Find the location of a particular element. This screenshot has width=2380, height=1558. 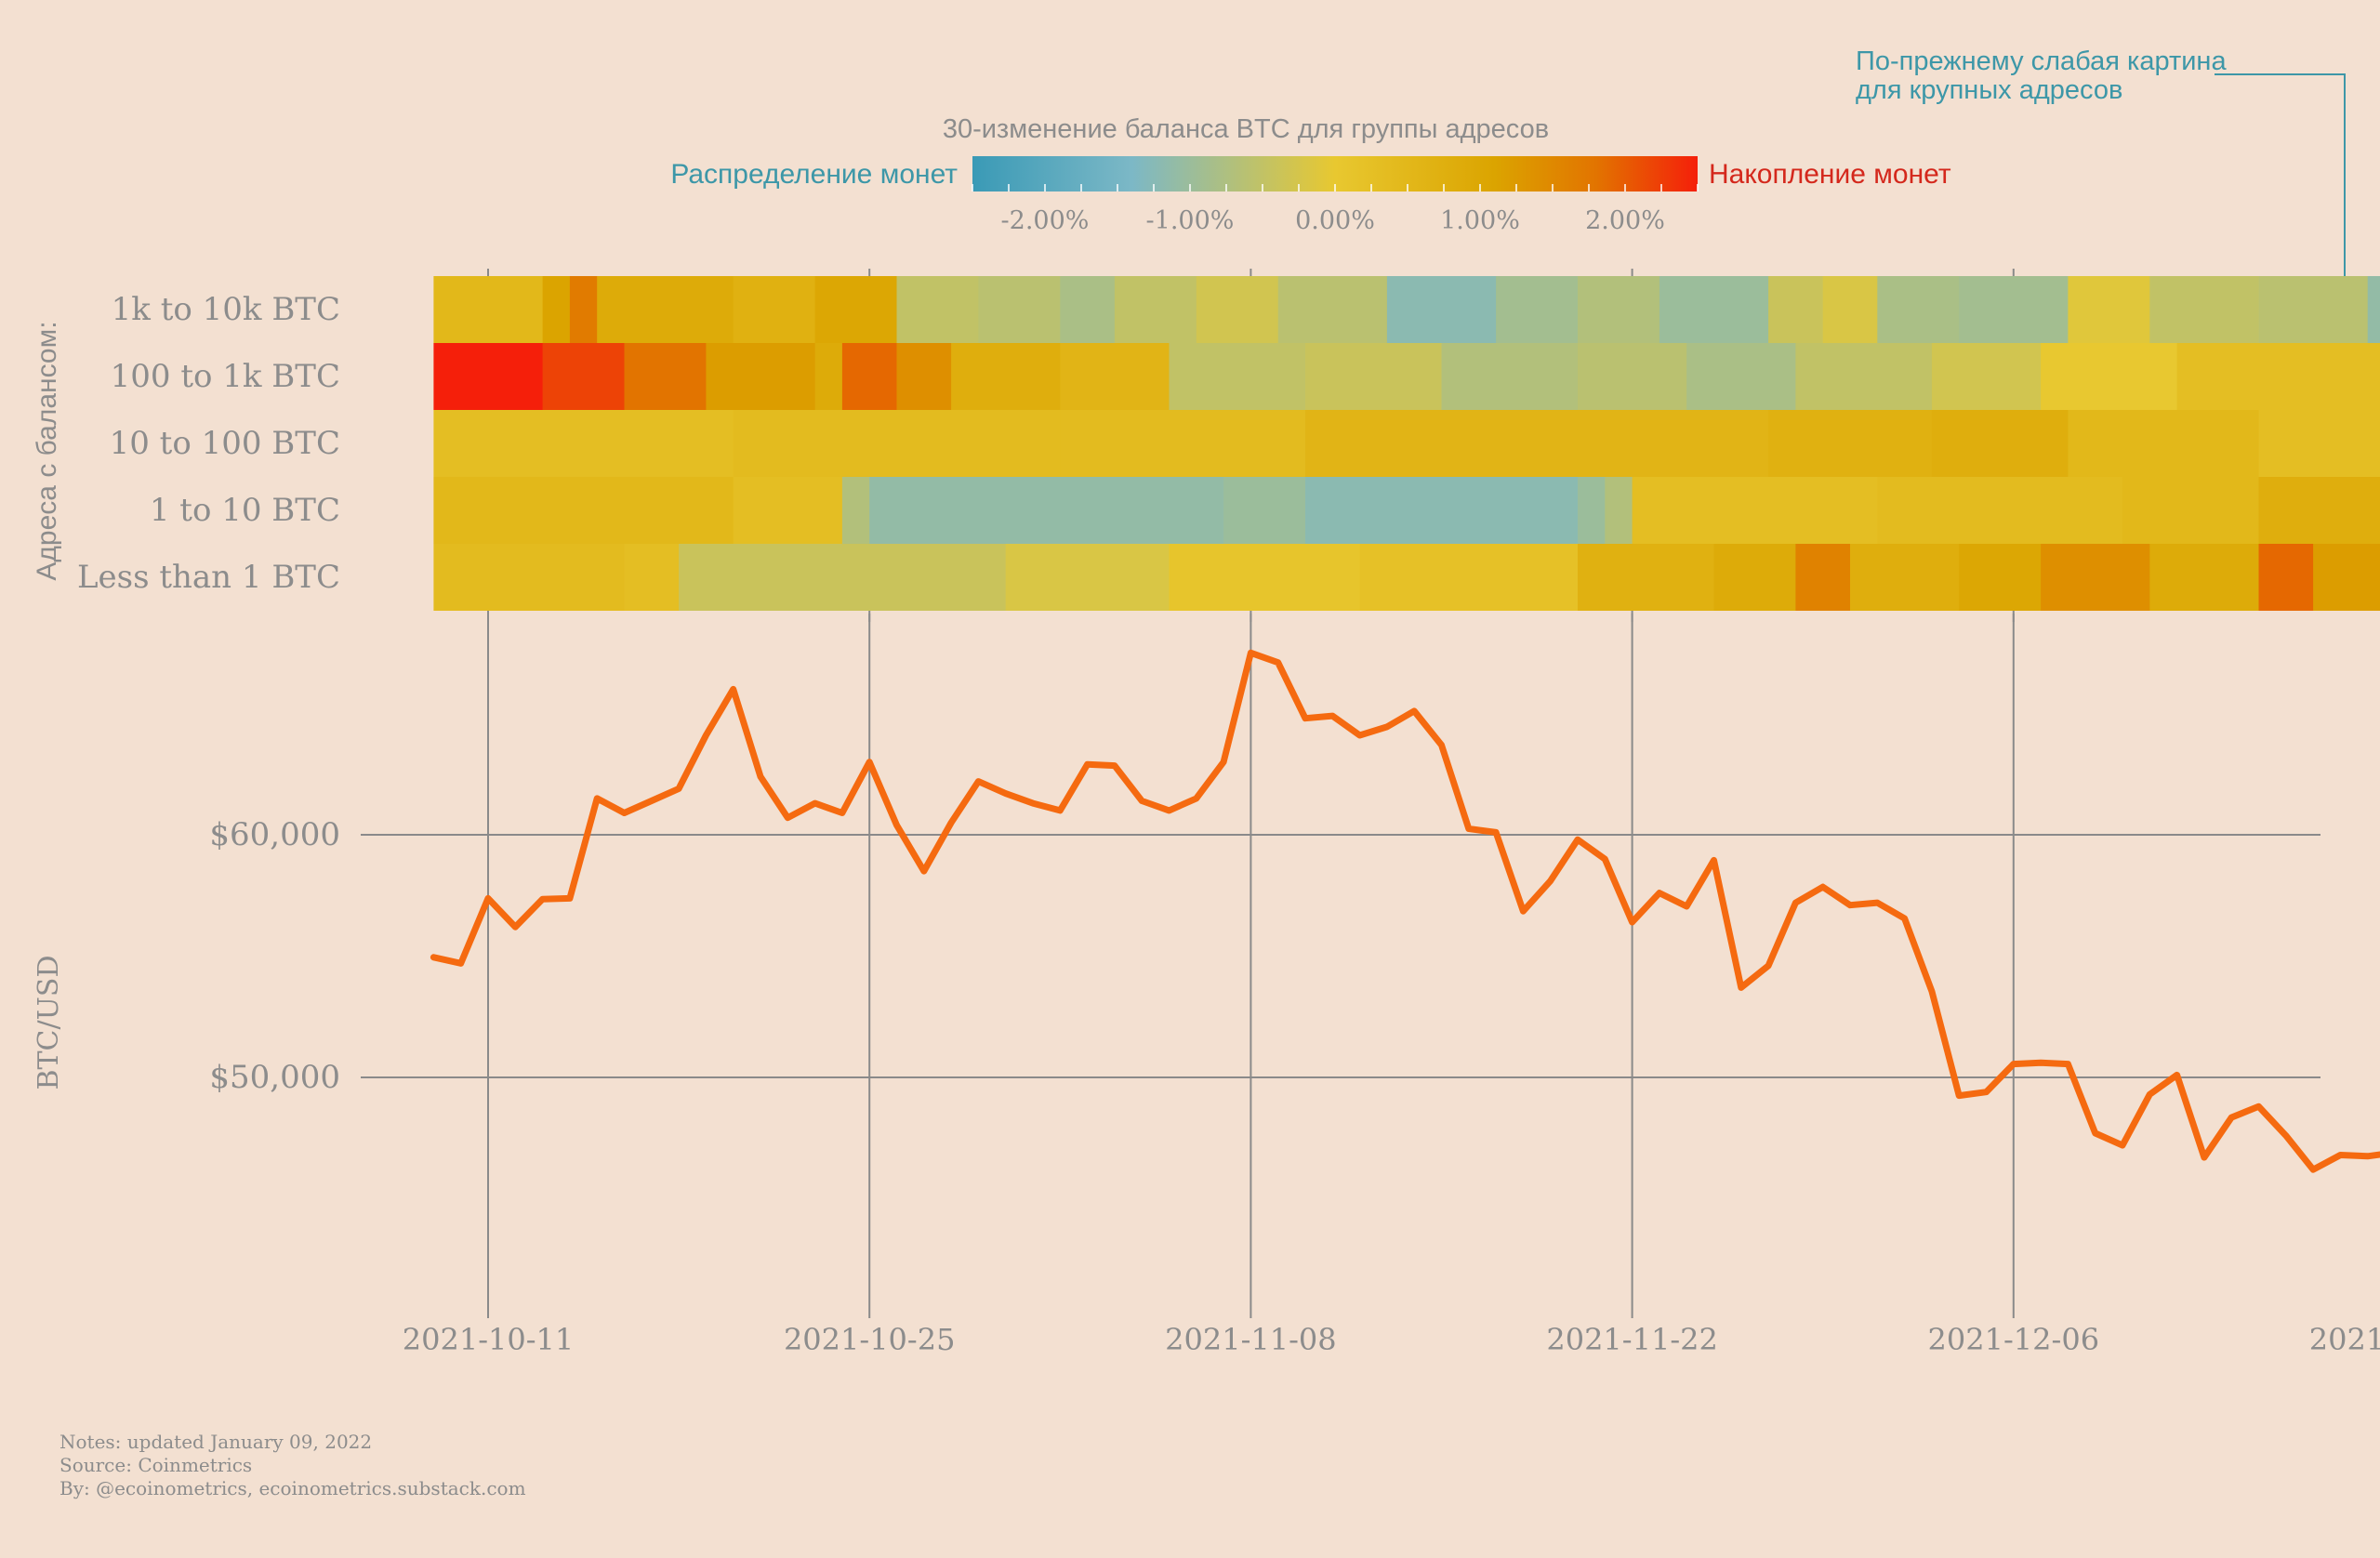

date-tick-label: 2021-11-22 is located at coordinates (1632, 1339).